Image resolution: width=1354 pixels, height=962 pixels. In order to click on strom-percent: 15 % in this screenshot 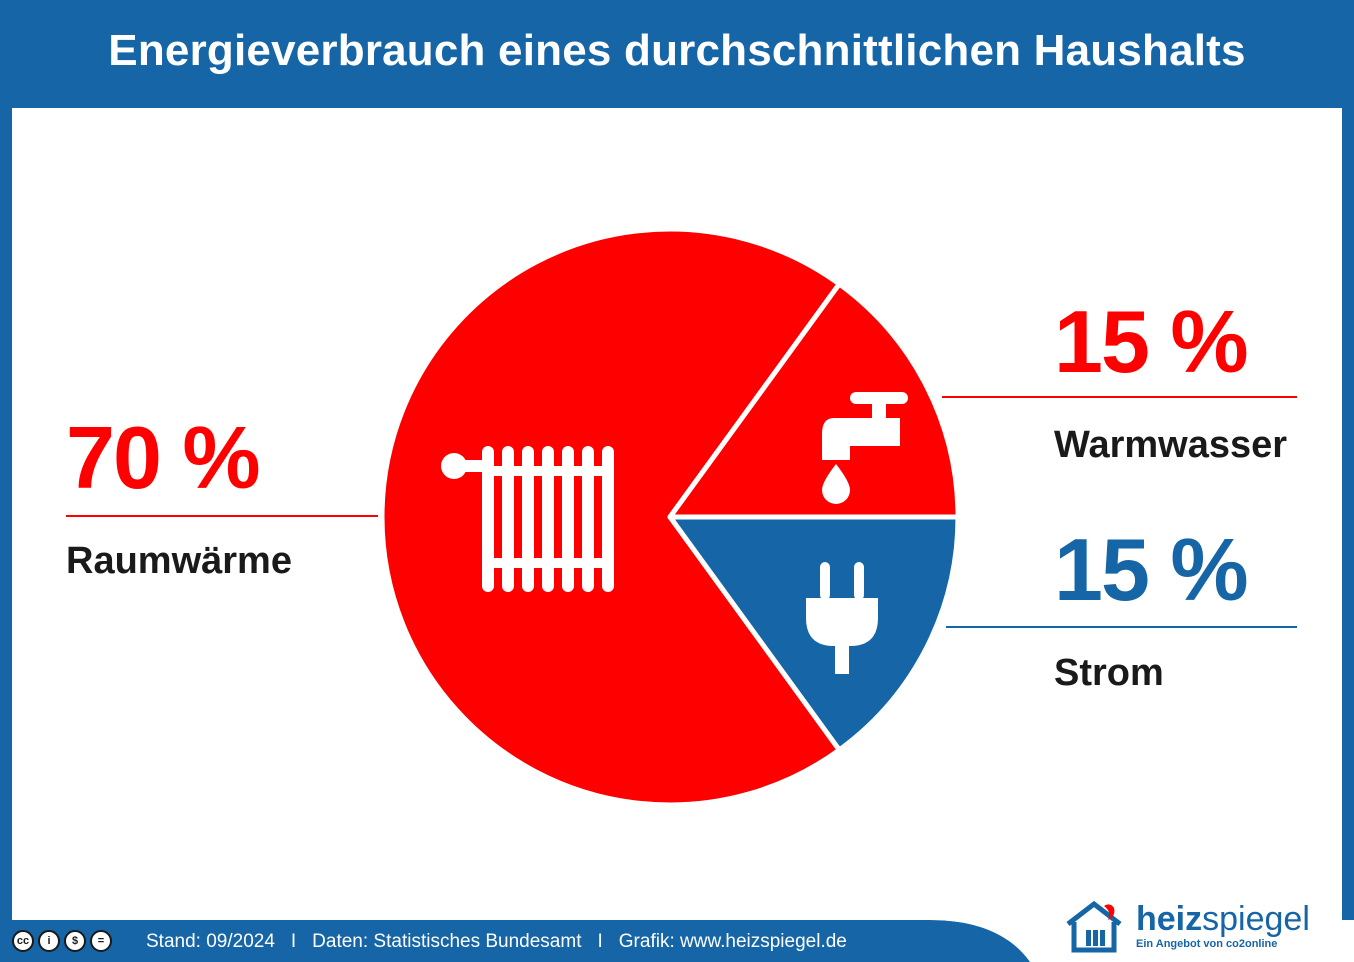, I will do `click(1151, 569)`.